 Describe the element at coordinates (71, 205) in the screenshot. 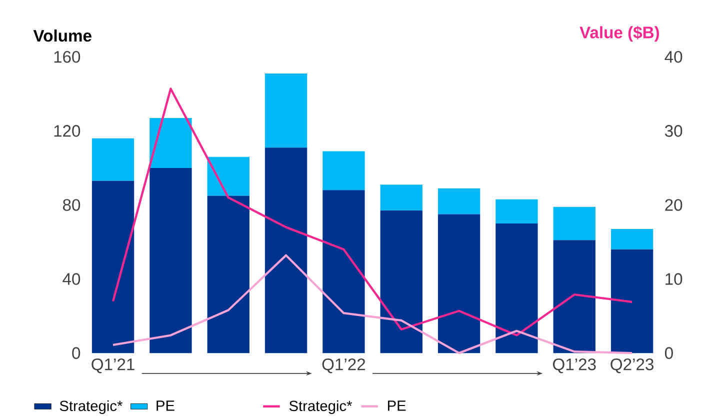

I see `y-tick-label: 80` at that location.